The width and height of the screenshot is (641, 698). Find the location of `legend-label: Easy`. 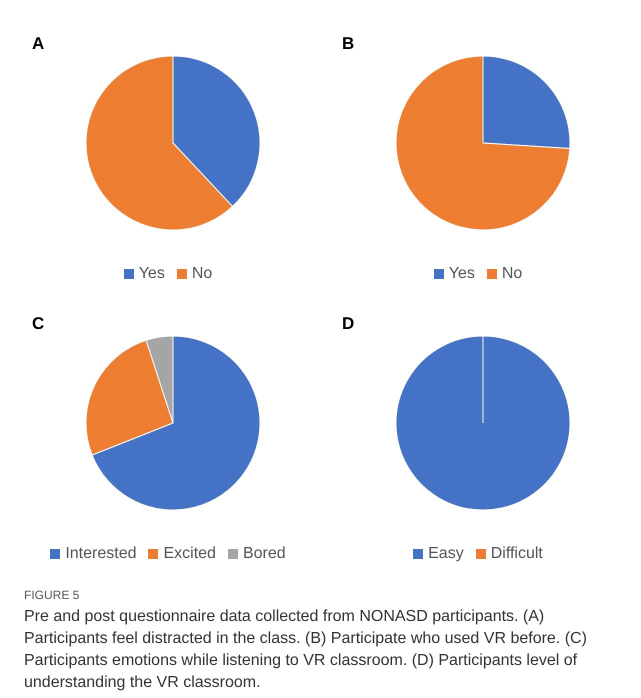

legend-label: Easy is located at coordinates (445, 554).